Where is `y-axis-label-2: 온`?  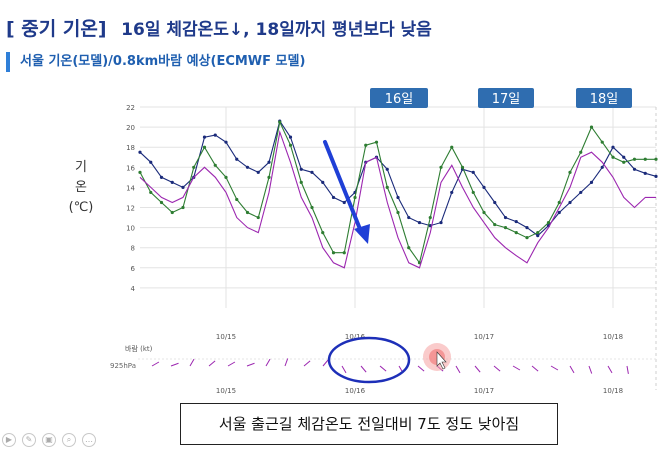 y-axis-label-2: 온 is located at coordinates (81, 187).